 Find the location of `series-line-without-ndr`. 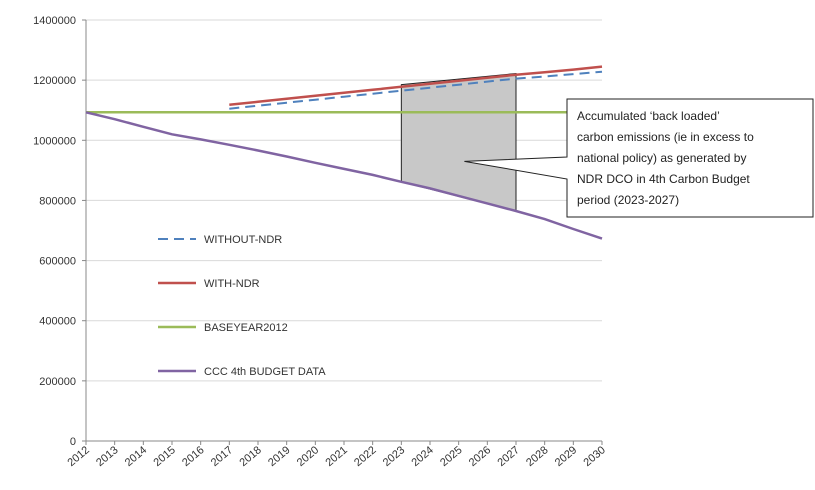

series-line-without-ndr is located at coordinates (416, 90).